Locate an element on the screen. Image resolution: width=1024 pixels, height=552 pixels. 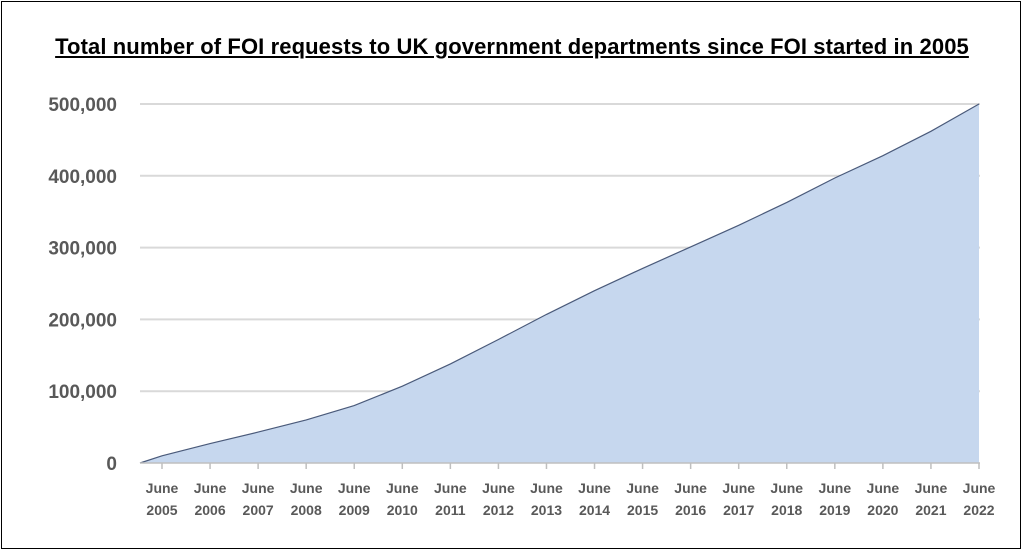
x-tick-label-year: 2006 is located at coordinates (209, 510).